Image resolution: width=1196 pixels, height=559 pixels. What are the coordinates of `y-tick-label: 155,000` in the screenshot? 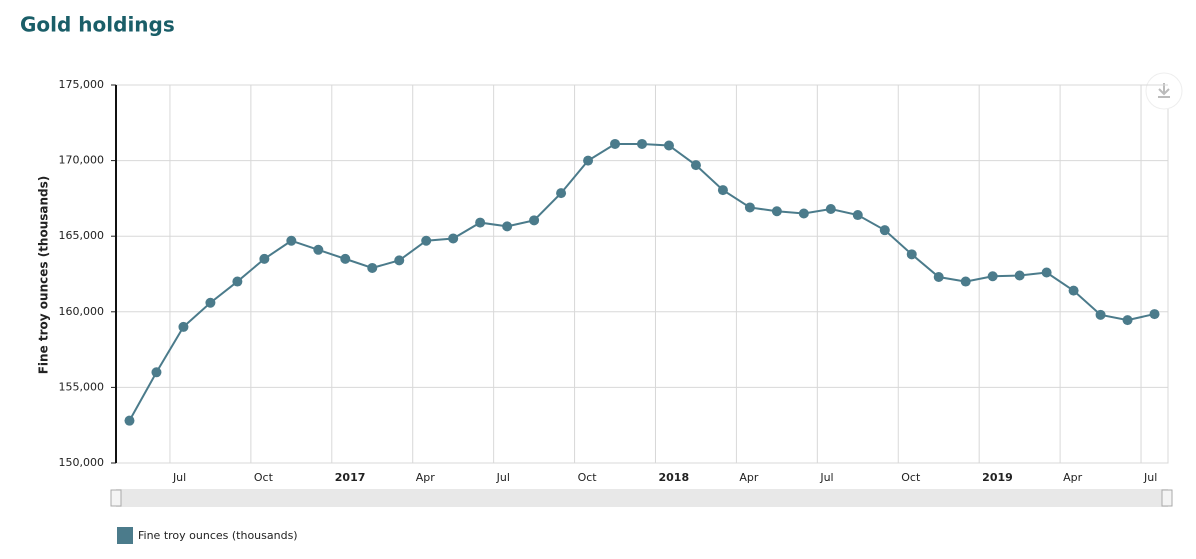 It's located at (82, 386).